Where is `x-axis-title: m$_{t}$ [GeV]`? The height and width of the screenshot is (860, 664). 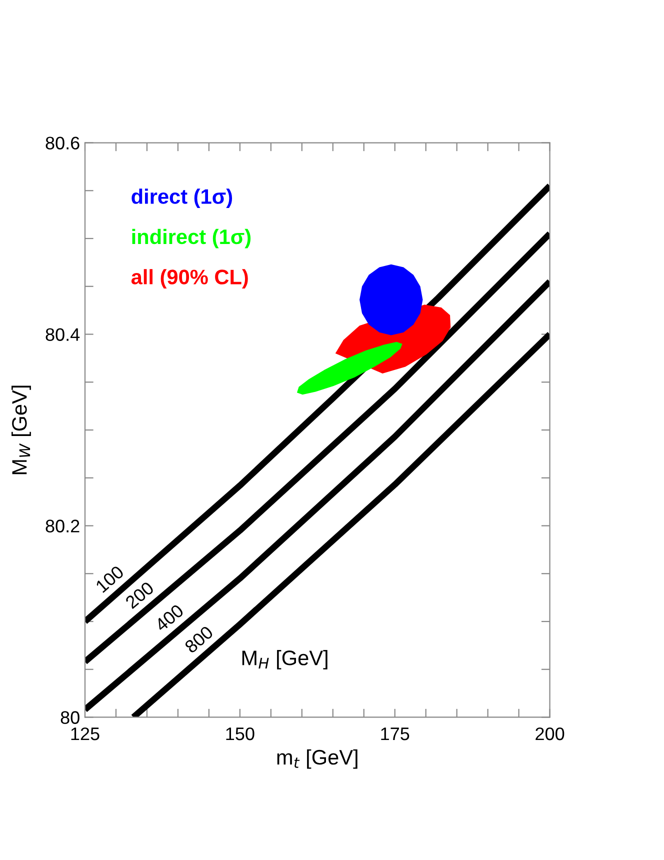 x-axis-title: m$_{t}$ [GeV] is located at coordinates (317, 759).